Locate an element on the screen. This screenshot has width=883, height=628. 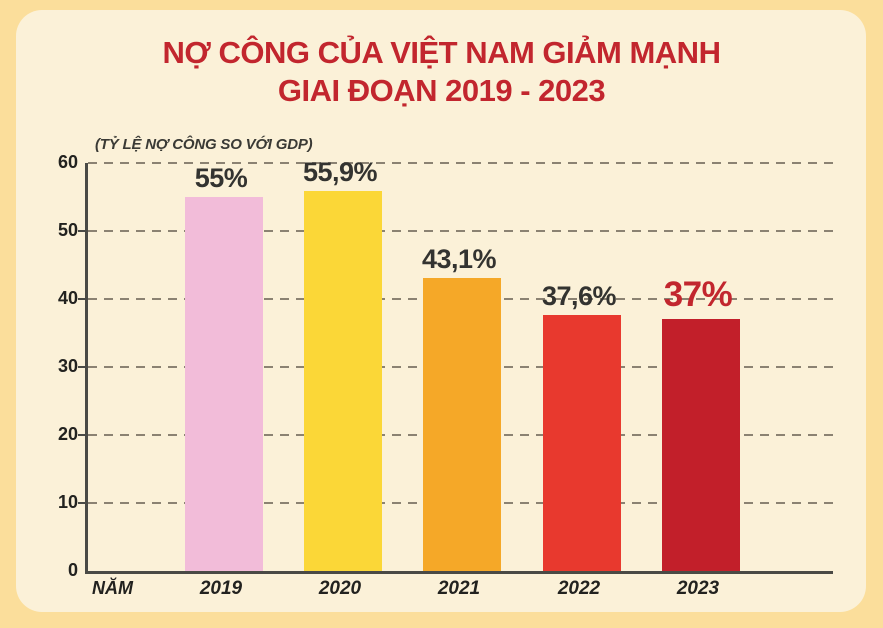
value-label-2019: 55% is located at coordinates (221, 178).